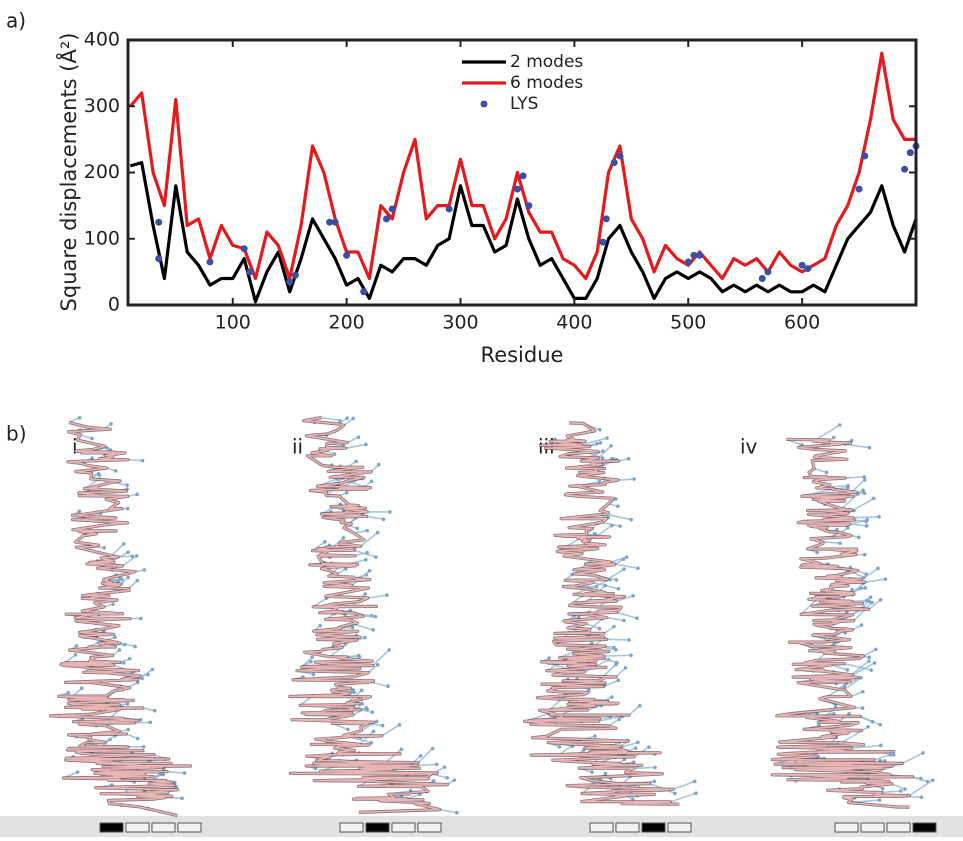 The height and width of the screenshot is (841, 963). What do you see at coordinates (688, 323) in the screenshot?
I see `x-tick-label: 500` at bounding box center [688, 323].